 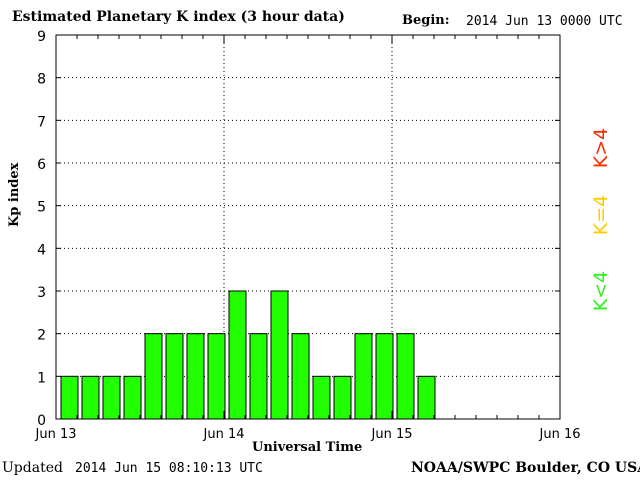 I want to click on x-axis-label: Universal Time, so click(x=307, y=447).